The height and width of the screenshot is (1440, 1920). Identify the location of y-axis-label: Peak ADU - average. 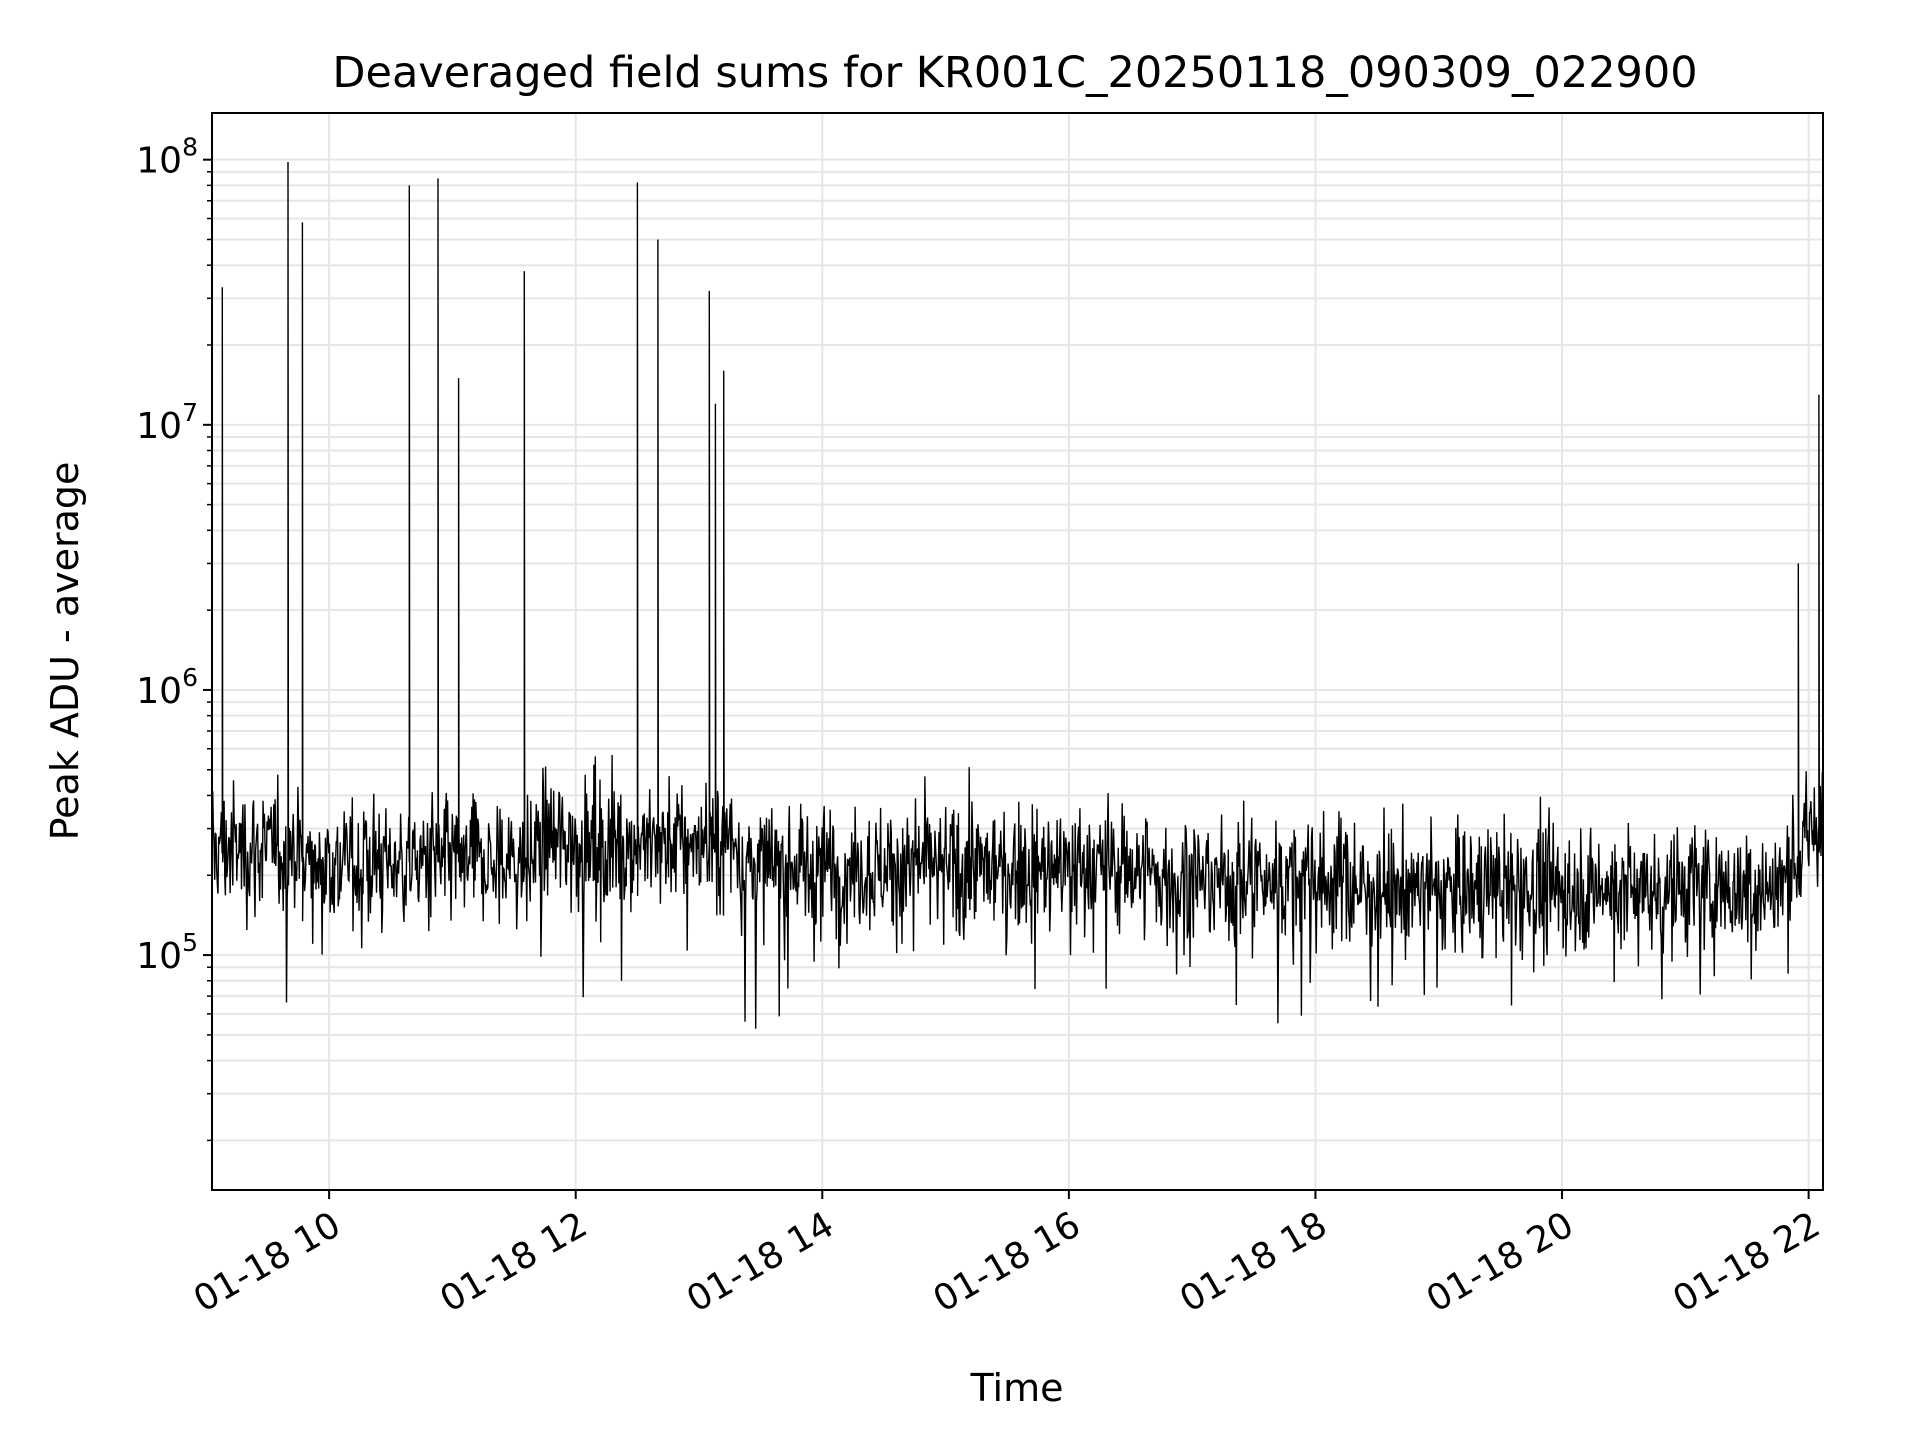
(65, 651).